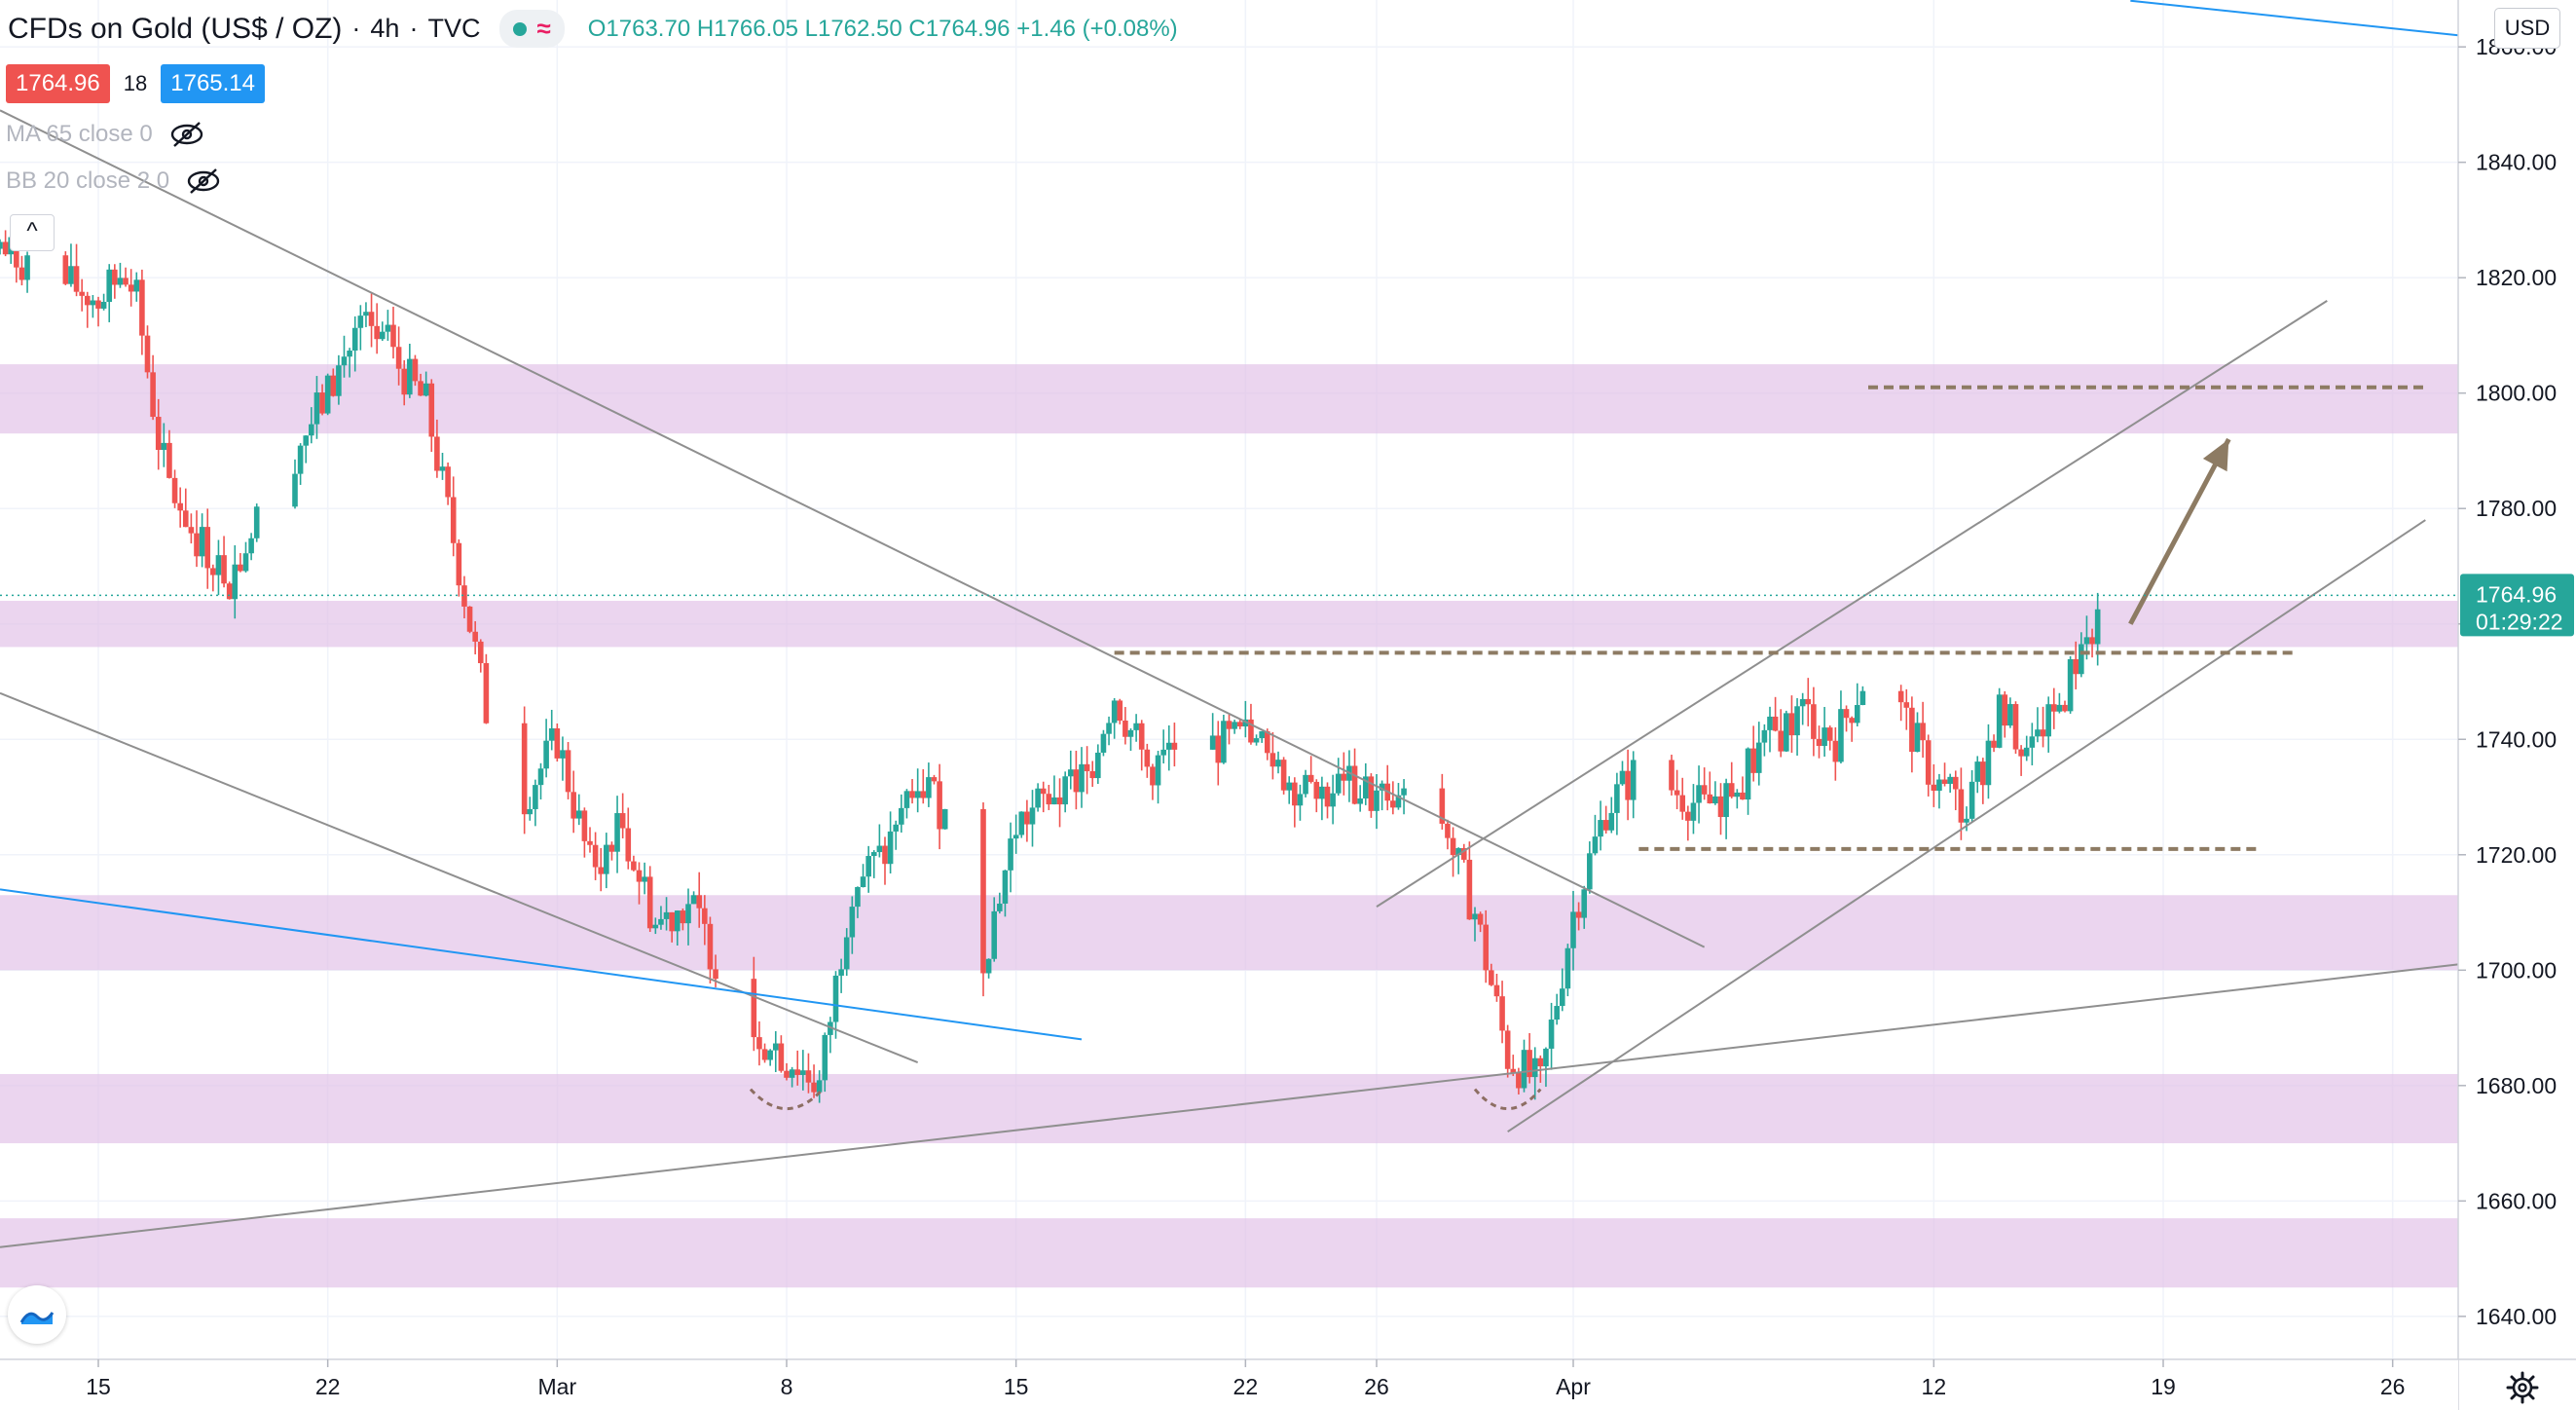 The width and height of the screenshot is (2576, 1410). I want to click on indicator-ma: MA 65 close 0, so click(105, 134).